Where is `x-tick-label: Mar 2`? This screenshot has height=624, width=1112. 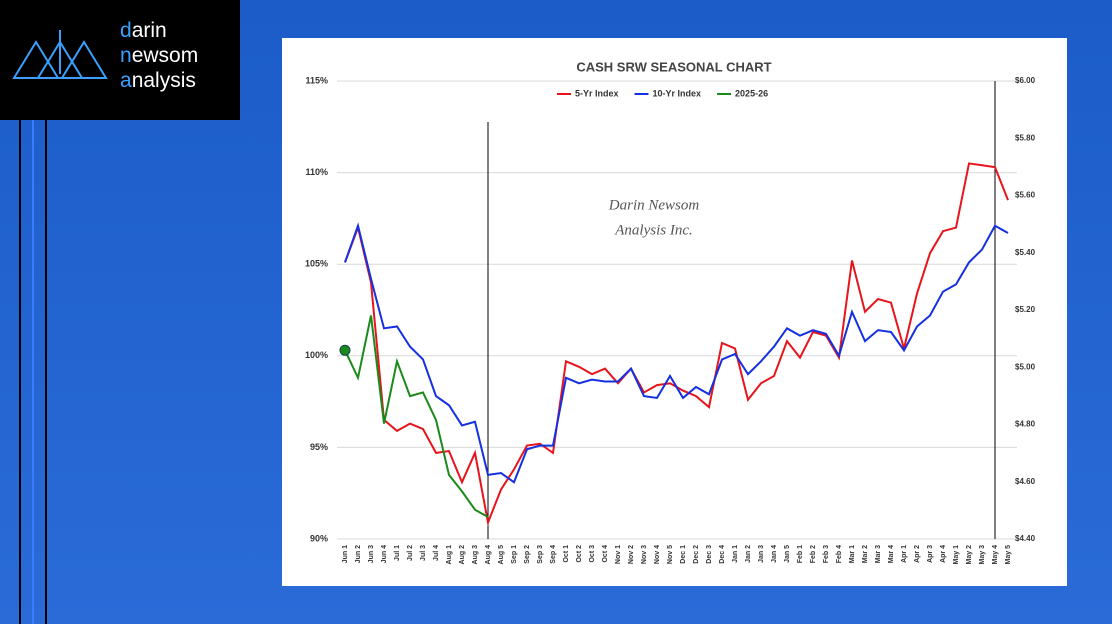 x-tick-label: Mar 2 is located at coordinates (865, 554).